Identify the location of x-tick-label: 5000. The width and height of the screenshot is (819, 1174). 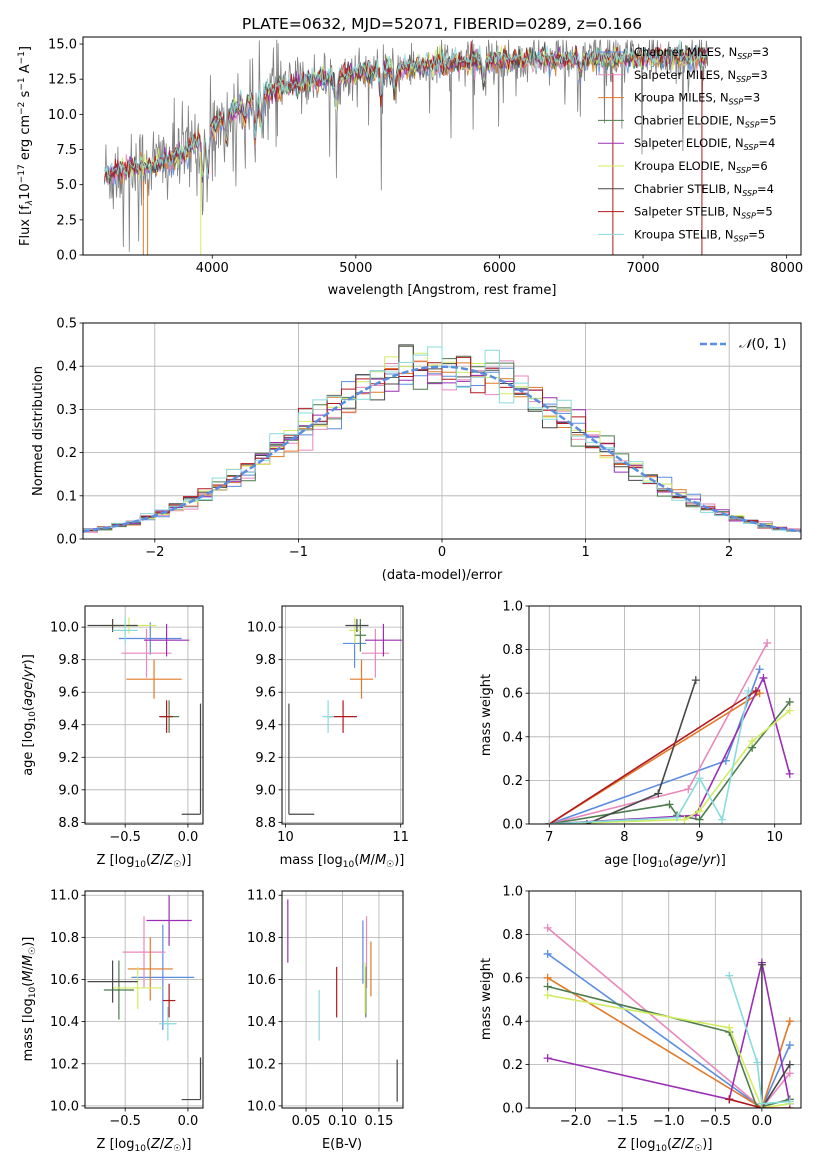
(355, 268).